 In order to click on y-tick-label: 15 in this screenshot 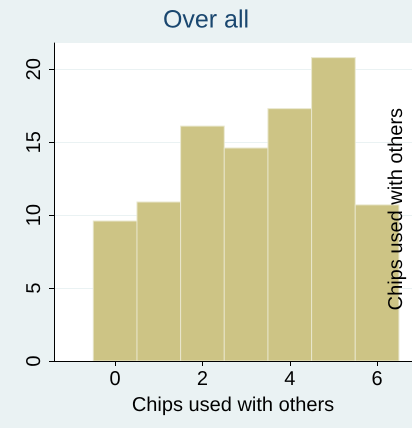, I will do `click(34, 142)`.